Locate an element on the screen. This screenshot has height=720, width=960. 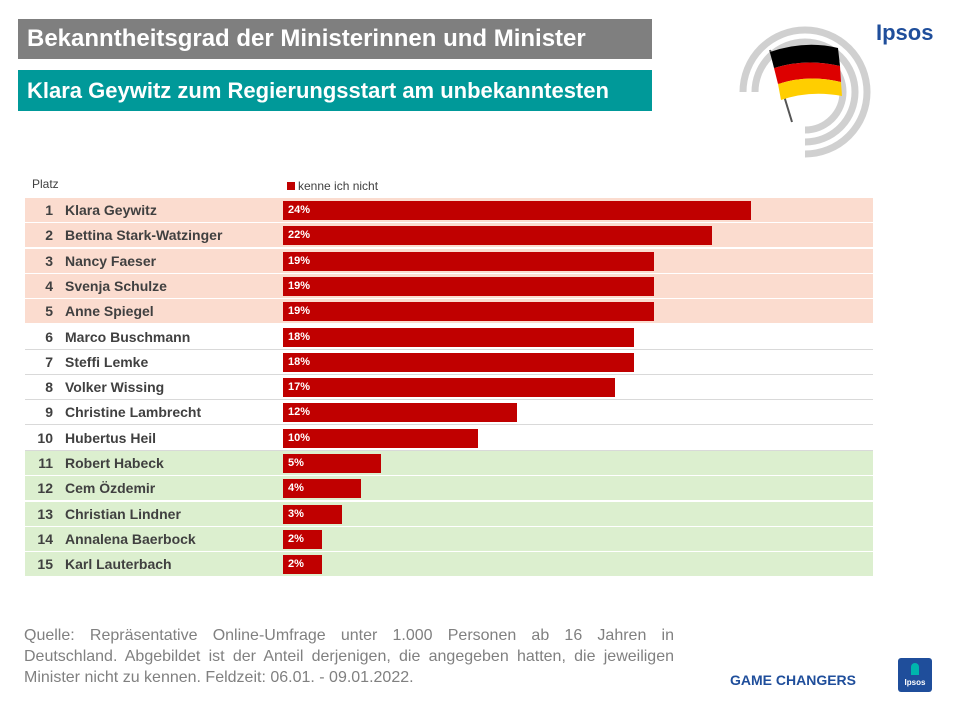
category-label: Svenja Schulze is located at coordinates (116, 285).